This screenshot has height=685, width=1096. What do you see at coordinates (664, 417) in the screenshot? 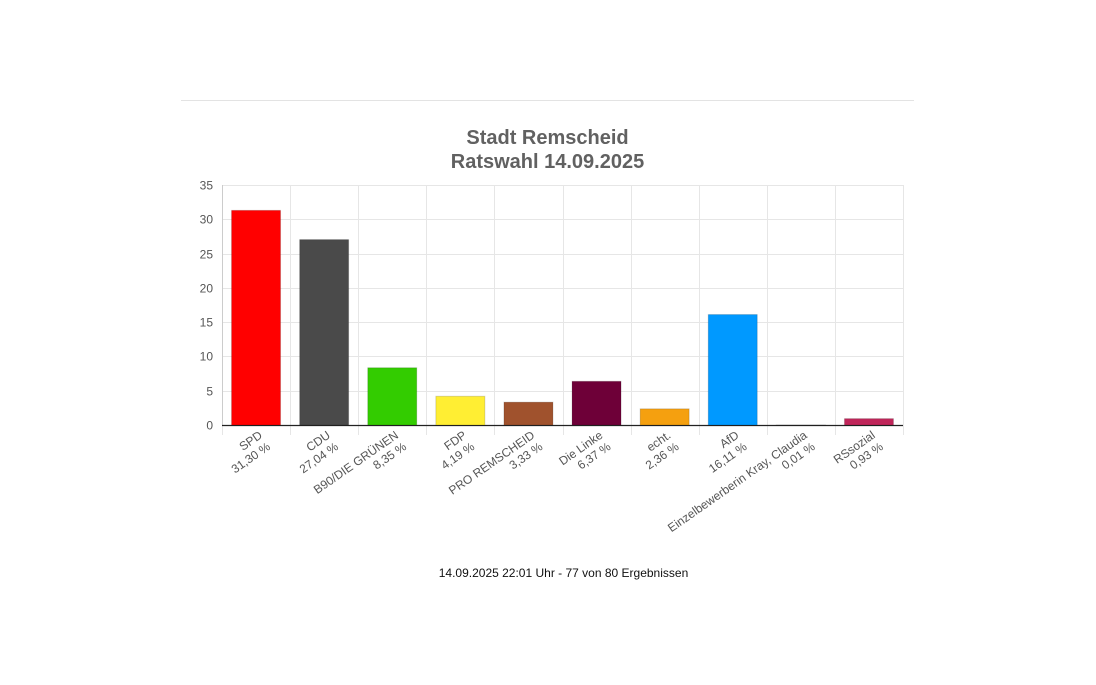
I see `bar-echt` at bounding box center [664, 417].